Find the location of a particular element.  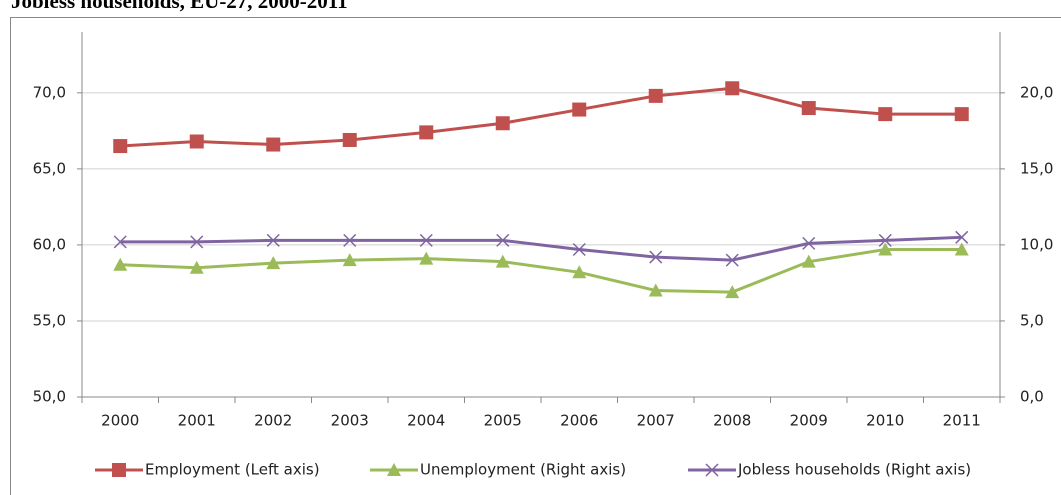

y2-tick-label: 10,0 is located at coordinates (1036, 244).